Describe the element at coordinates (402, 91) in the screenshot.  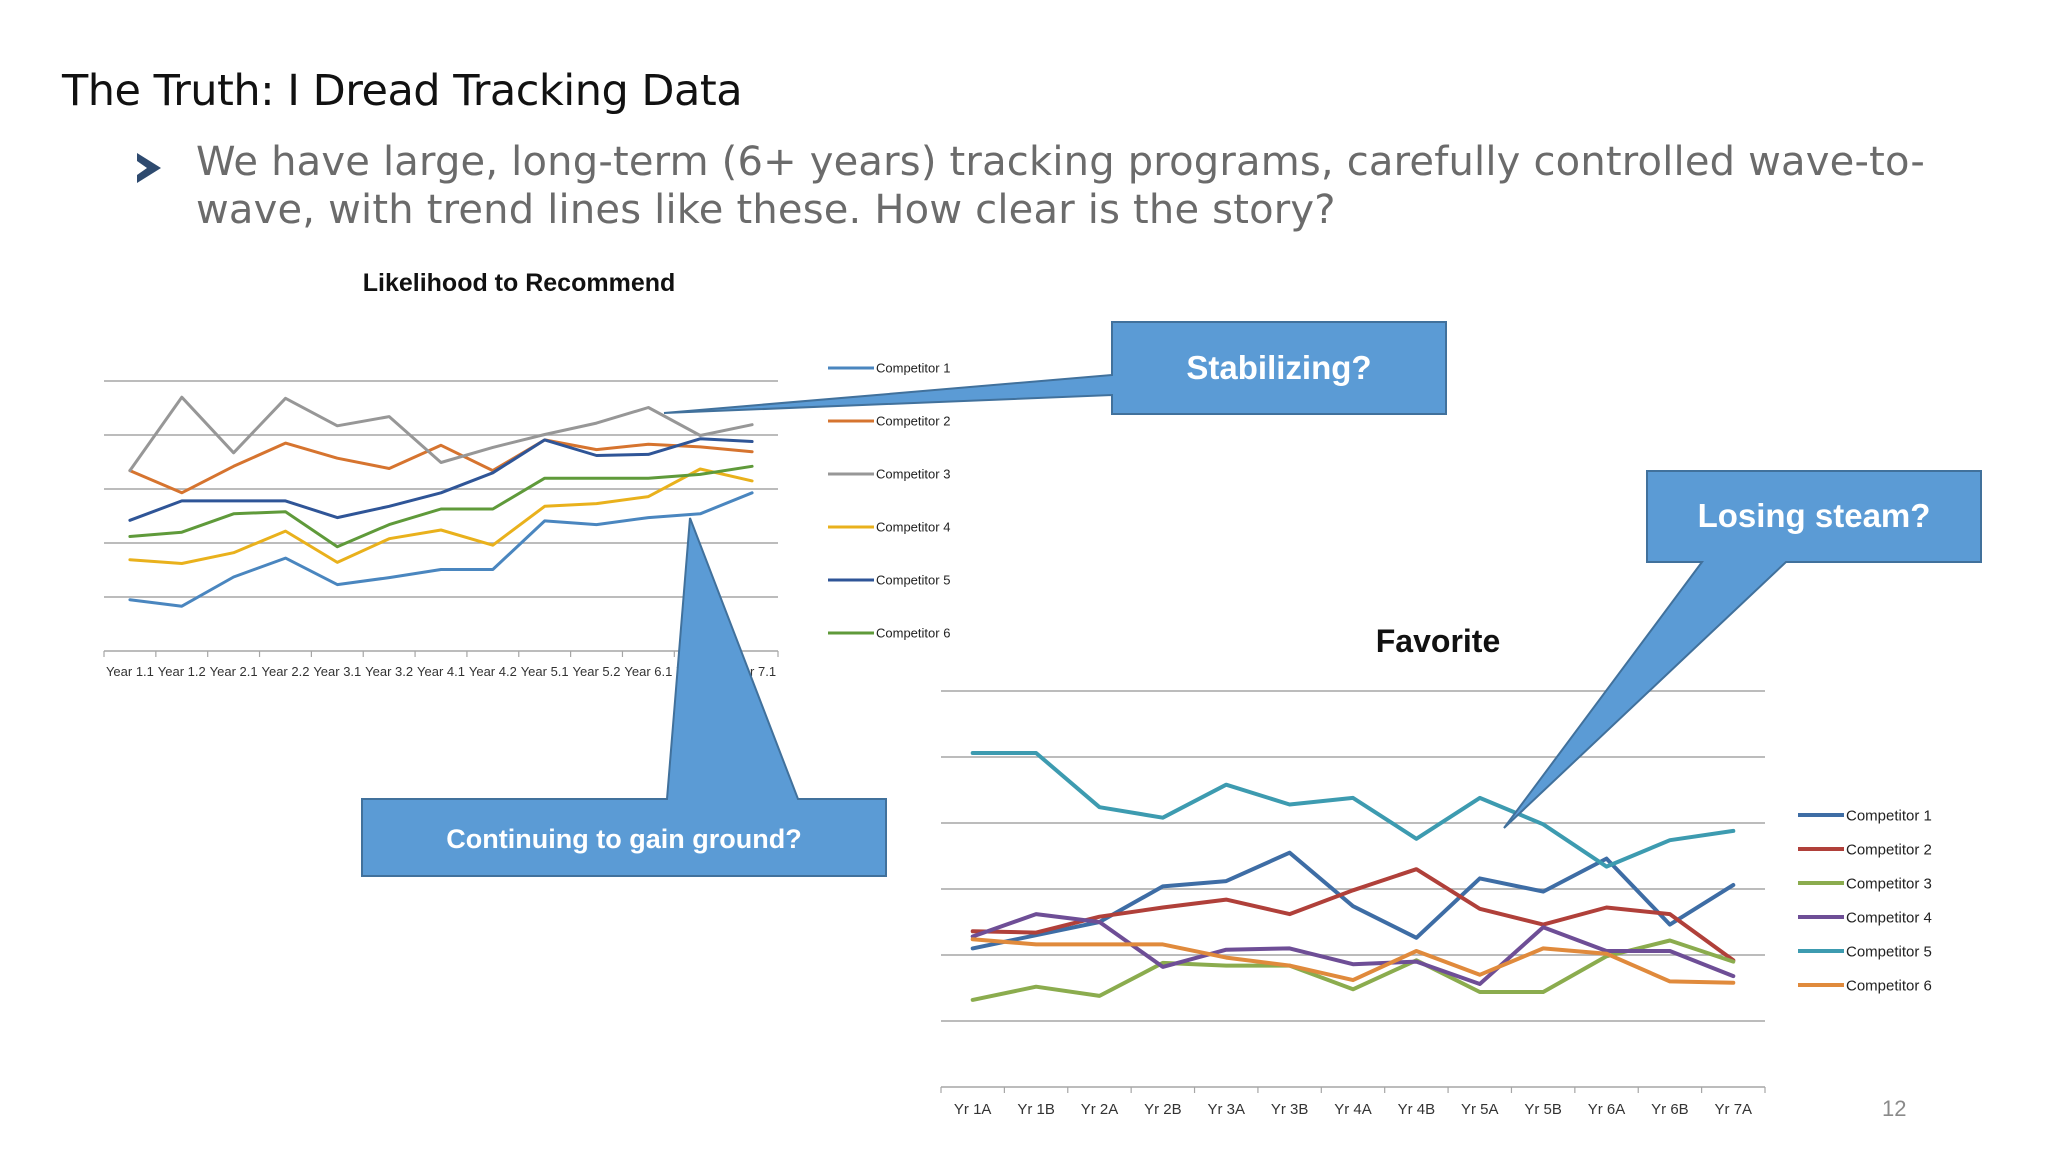
I see `slide-title: The Truth: I Dread Tracking Data` at that location.